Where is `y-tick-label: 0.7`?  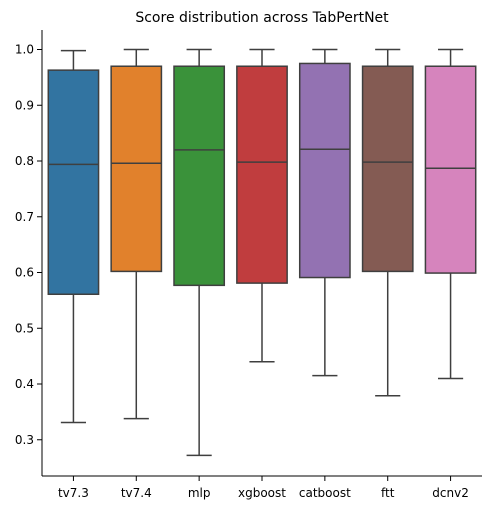
y-tick-label: 0.7 is located at coordinates (24, 217).